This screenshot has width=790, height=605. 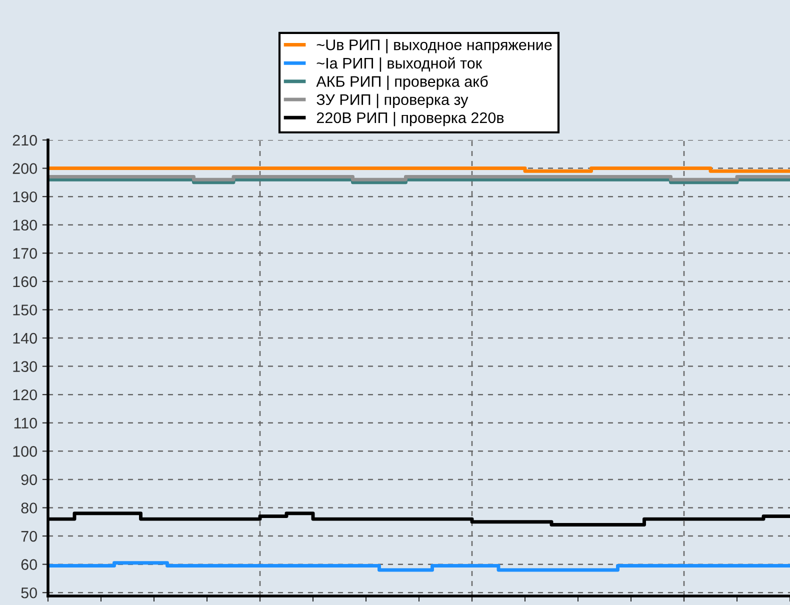 What do you see at coordinates (25, 310) in the screenshot?
I see `y-tick-label: 150` at bounding box center [25, 310].